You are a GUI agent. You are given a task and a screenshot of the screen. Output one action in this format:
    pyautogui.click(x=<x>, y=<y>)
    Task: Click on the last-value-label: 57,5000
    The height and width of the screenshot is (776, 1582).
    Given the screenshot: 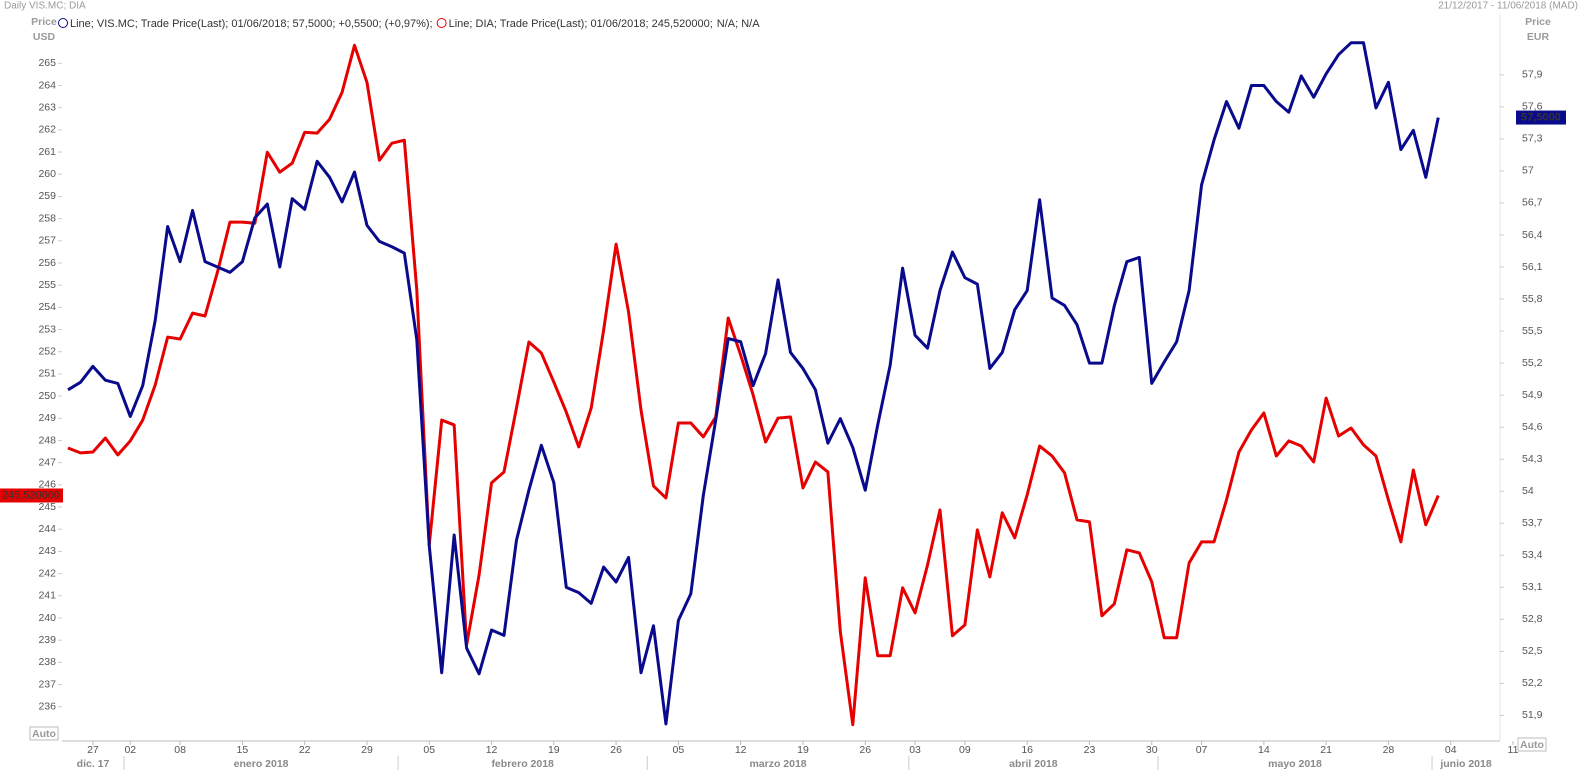 What is the action you would take?
    pyautogui.click(x=1541, y=117)
    